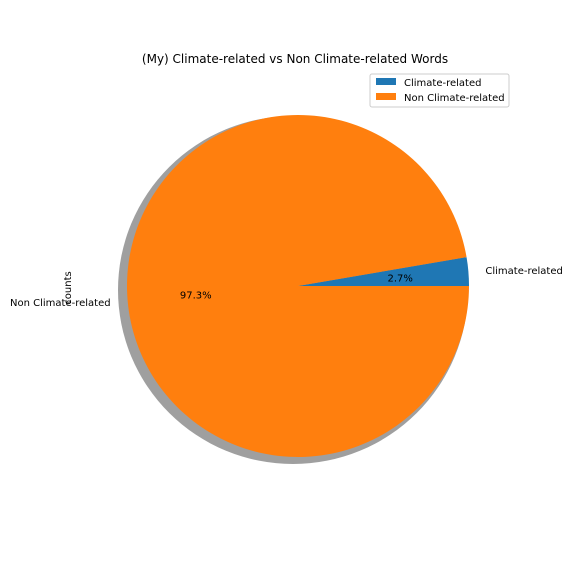 This screenshot has width=576, height=576. I want to click on slice-pct-non-climate: 97.3%, so click(196, 296).